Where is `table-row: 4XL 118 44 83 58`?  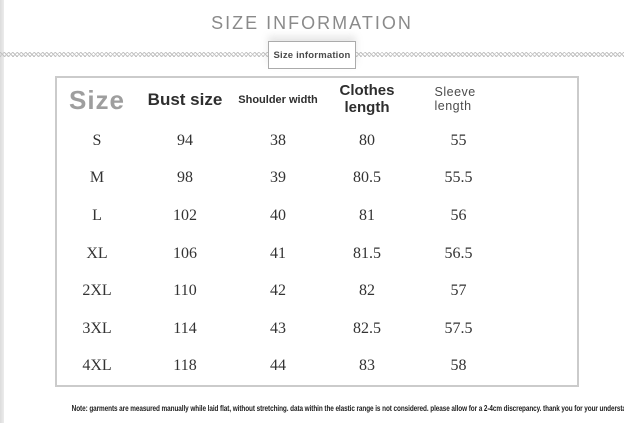 table-row: 4XL 118 44 83 58 is located at coordinates (317, 366).